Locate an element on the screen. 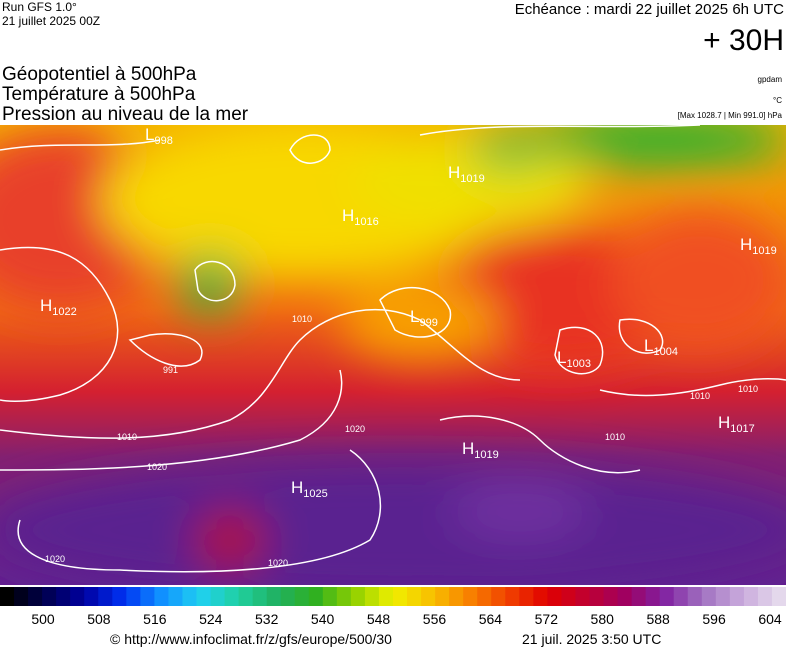  pressure-center: H1016 is located at coordinates (360, 217).